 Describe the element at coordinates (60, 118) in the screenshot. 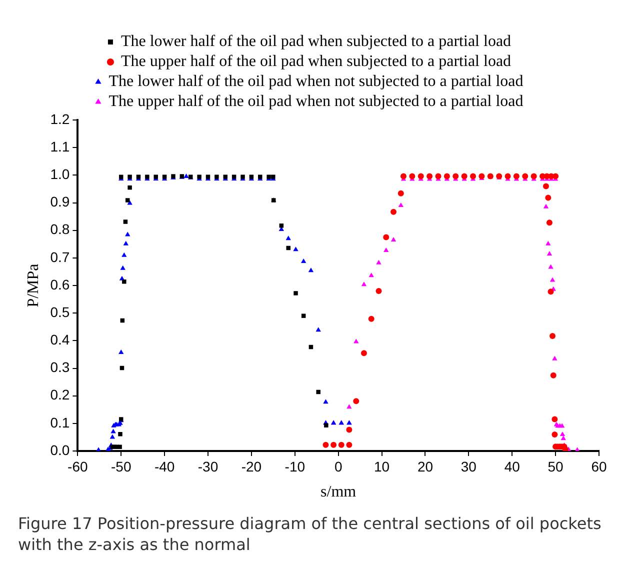

I see `y-tick-label: 1.2` at that location.